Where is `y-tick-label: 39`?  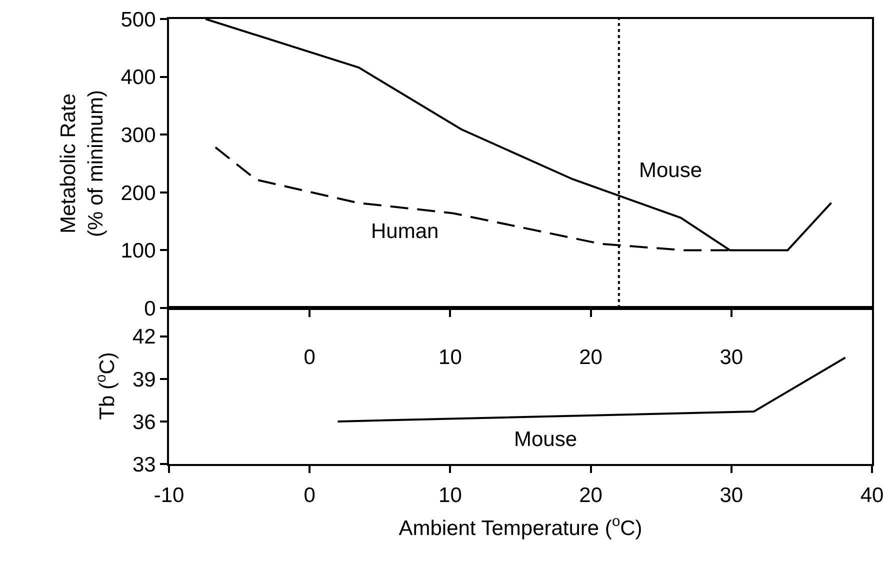
y-tick-label: 39 is located at coordinates (144, 380).